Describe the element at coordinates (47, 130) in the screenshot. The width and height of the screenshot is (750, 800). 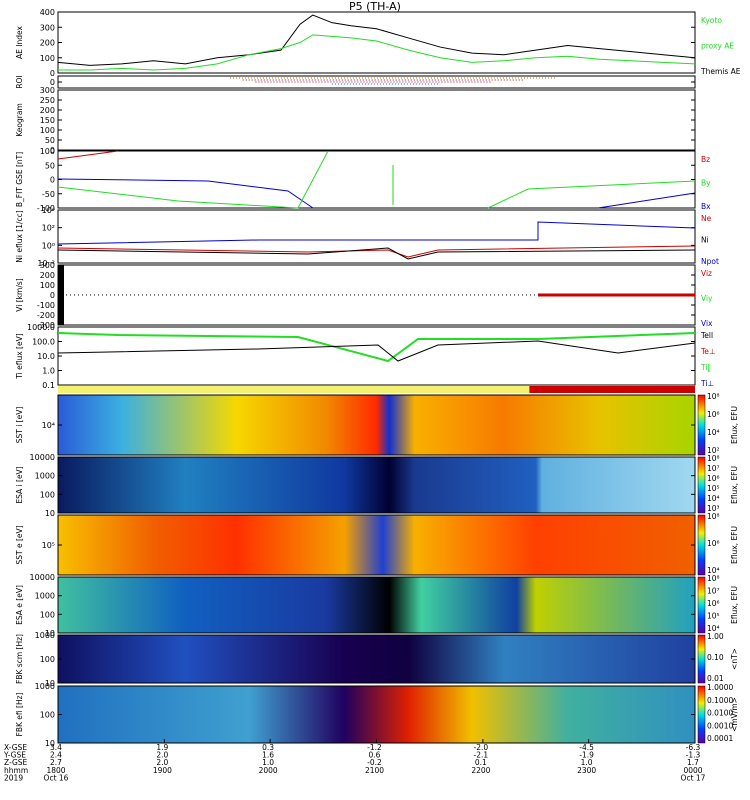
I see `keogram-ytick-label: 100` at that location.